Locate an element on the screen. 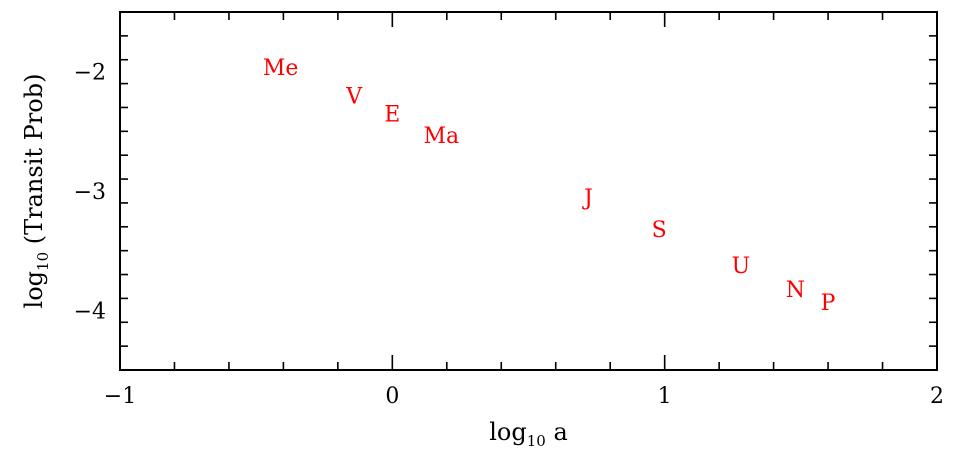 This screenshot has height=452, width=955. y-axis-label-main: log is located at coordinates (34, 290).